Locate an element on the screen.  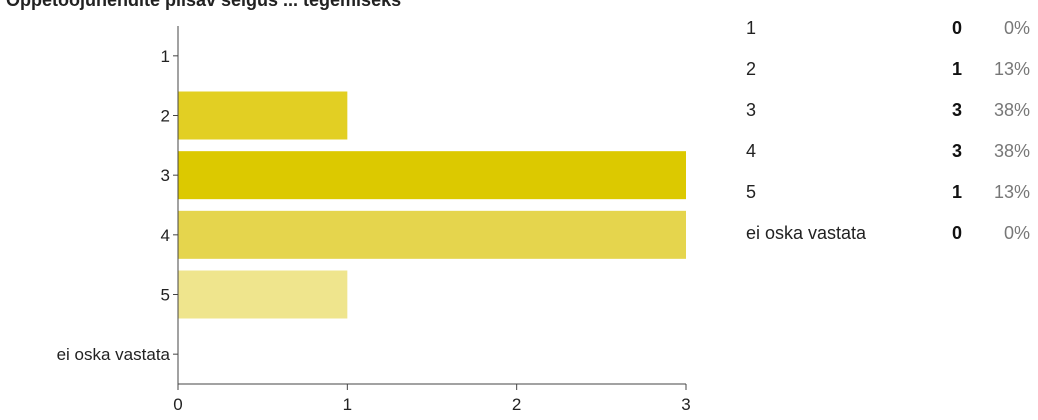
summary-label: 4 is located at coordinates (751, 151).